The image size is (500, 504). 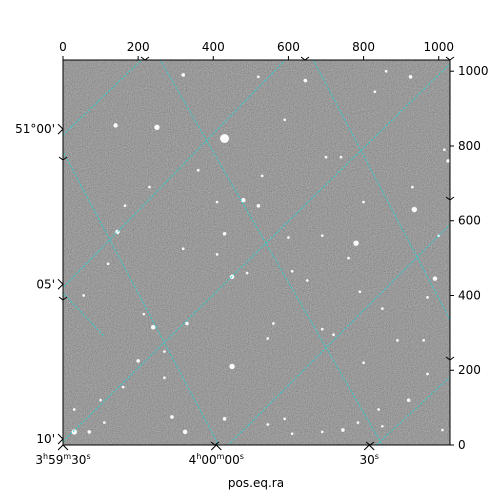 What do you see at coordinates (62, 459) in the screenshot?
I see `ra-tick-label: 3h59m30s` at bounding box center [62, 459].